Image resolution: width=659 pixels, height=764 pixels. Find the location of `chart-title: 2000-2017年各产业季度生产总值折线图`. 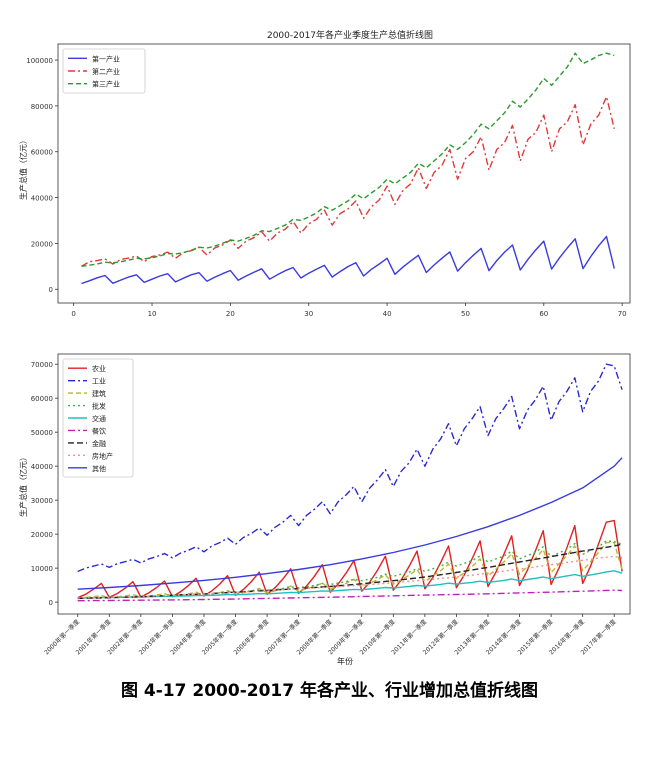

chart-title: 2000-2017年各产业季度生产总值折线图 is located at coordinates (350, 35).